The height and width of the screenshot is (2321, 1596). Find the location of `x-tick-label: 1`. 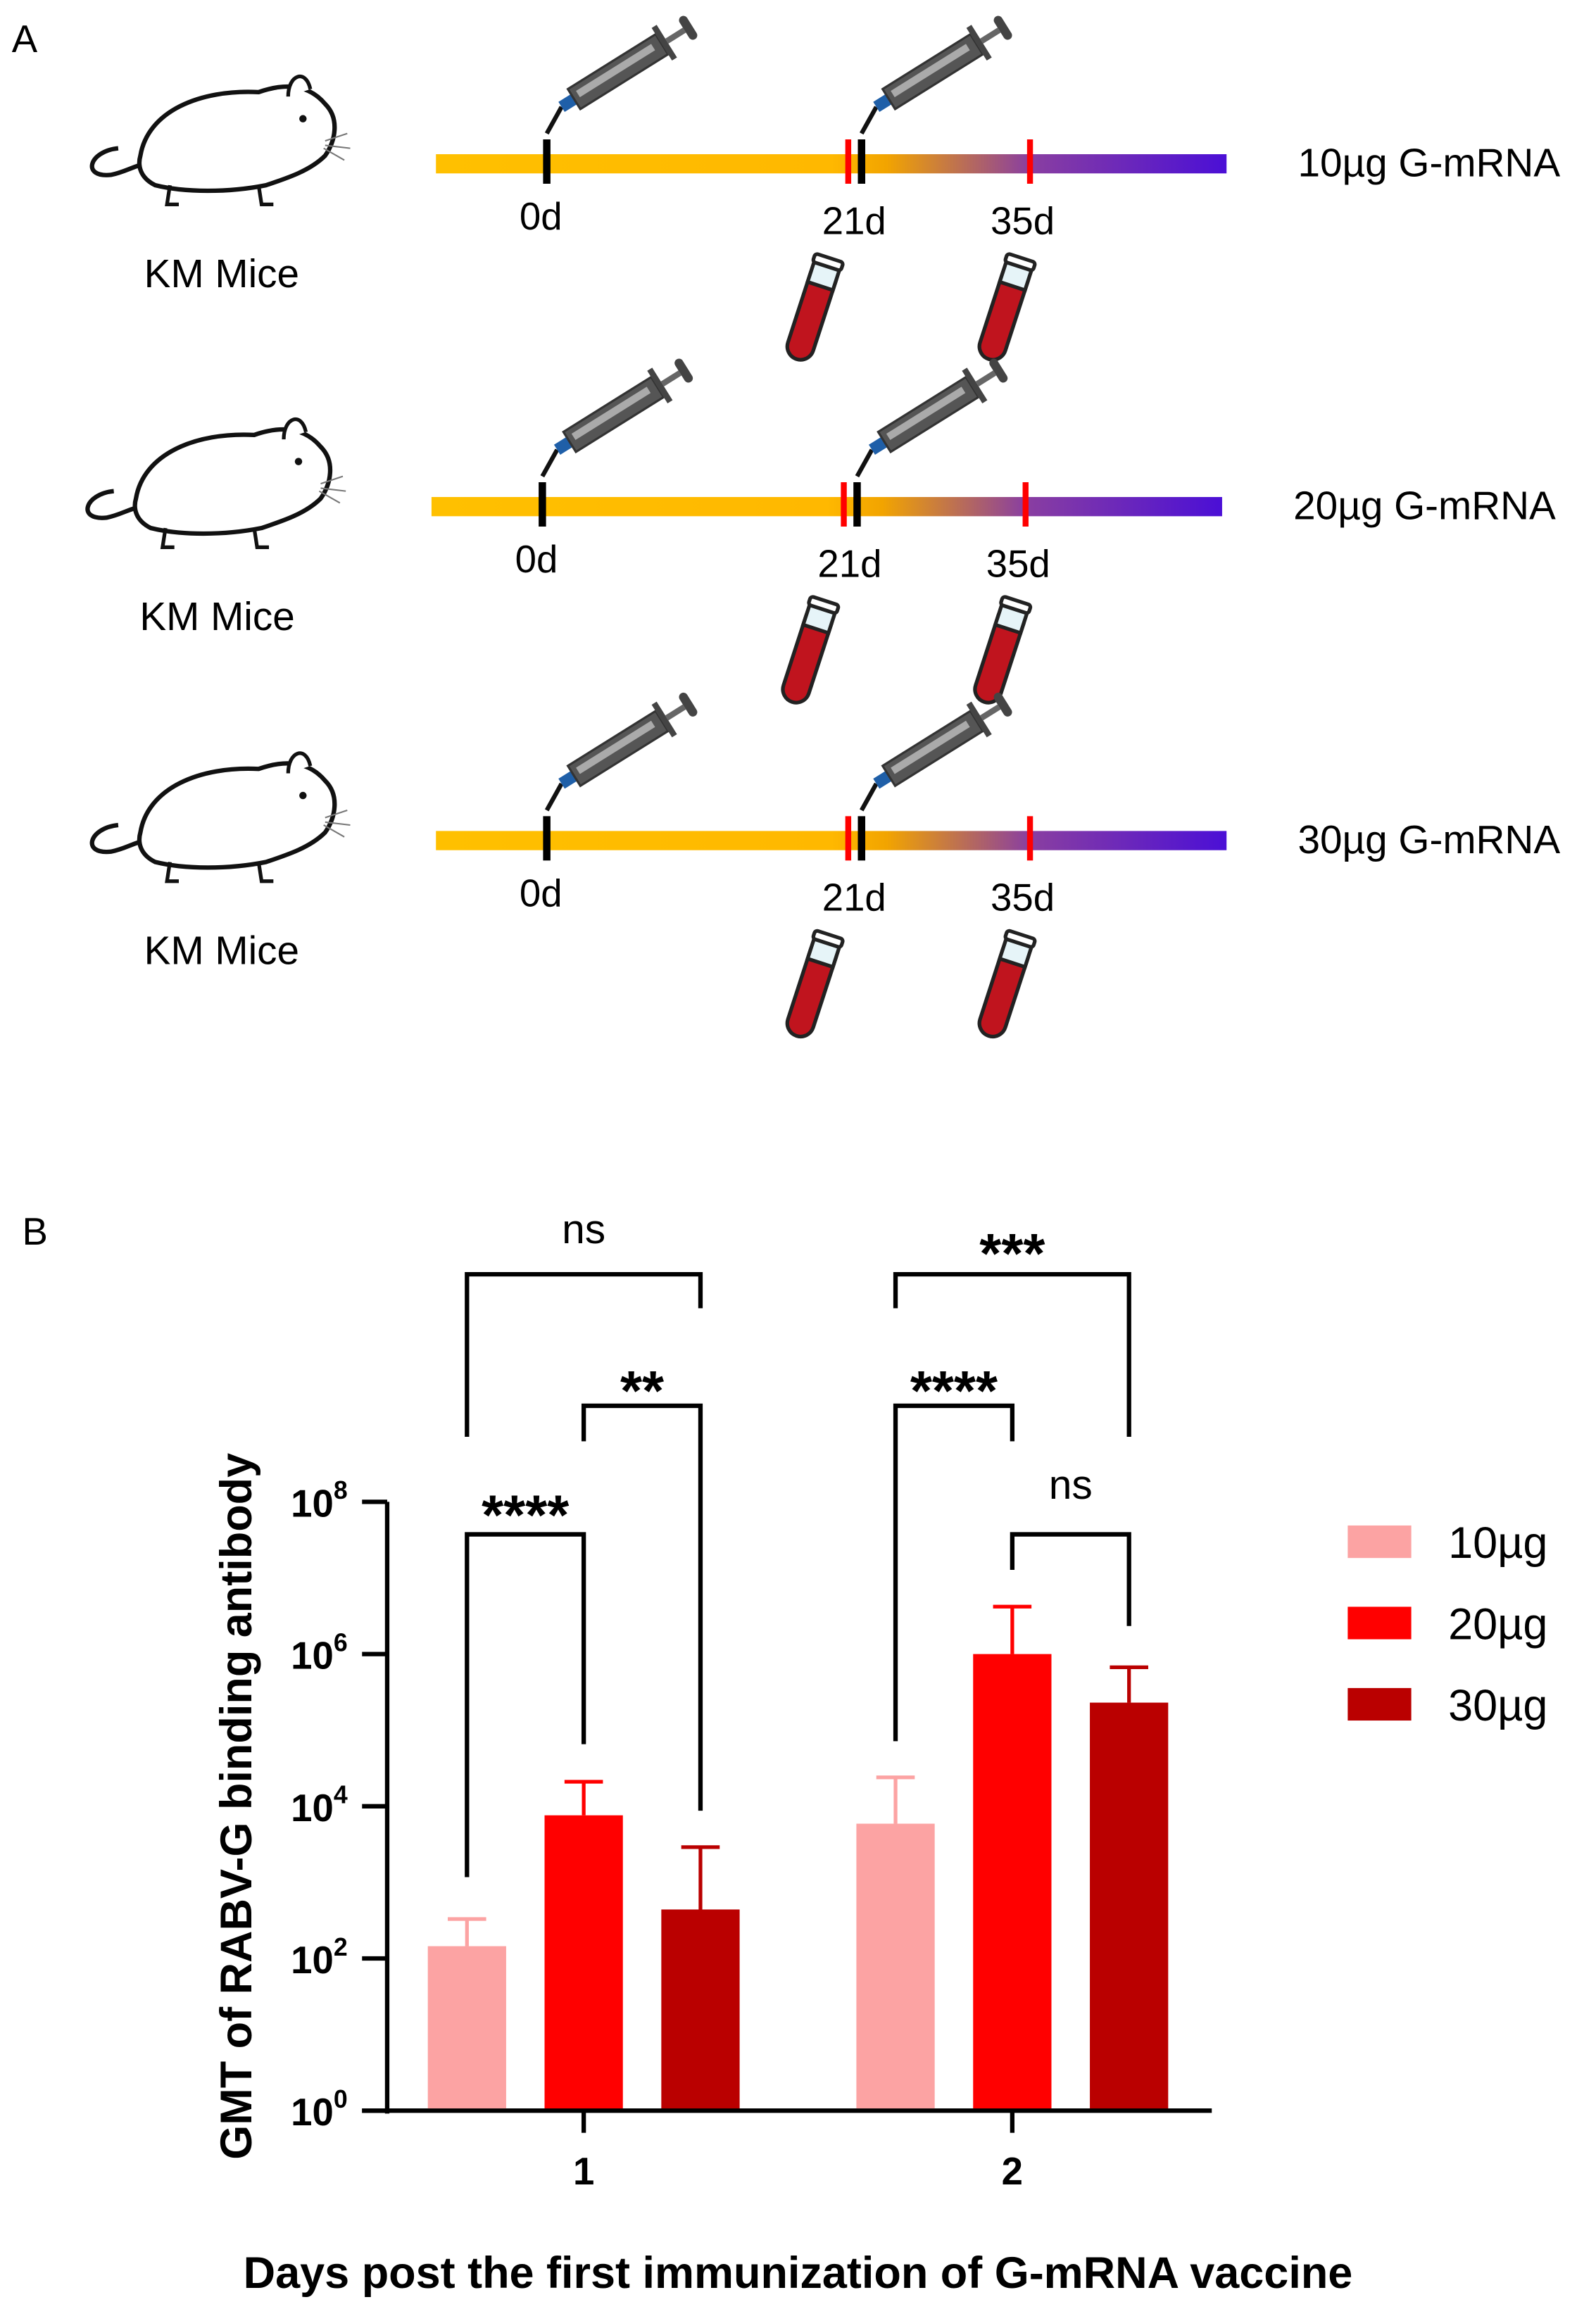

x-tick-label: 1 is located at coordinates (583, 2171).